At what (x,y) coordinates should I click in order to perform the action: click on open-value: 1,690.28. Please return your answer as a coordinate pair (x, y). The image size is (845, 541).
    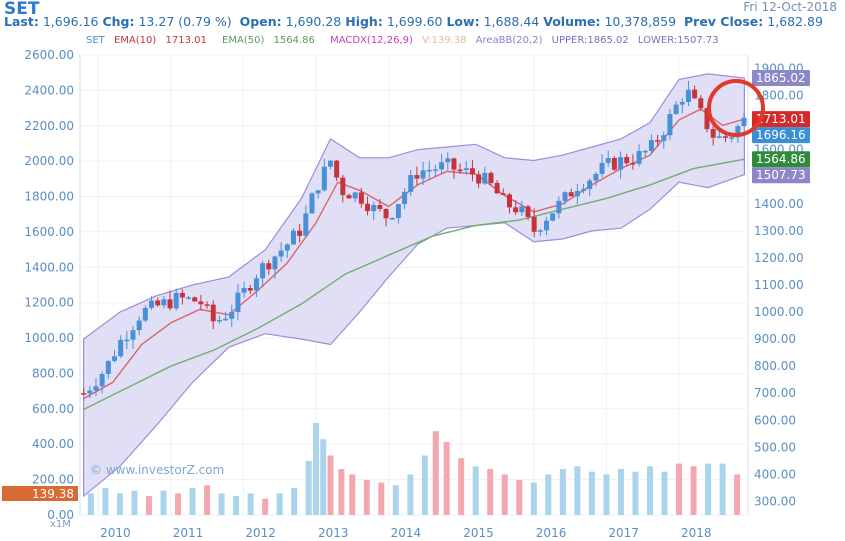
    Looking at the image, I should click on (313, 21).